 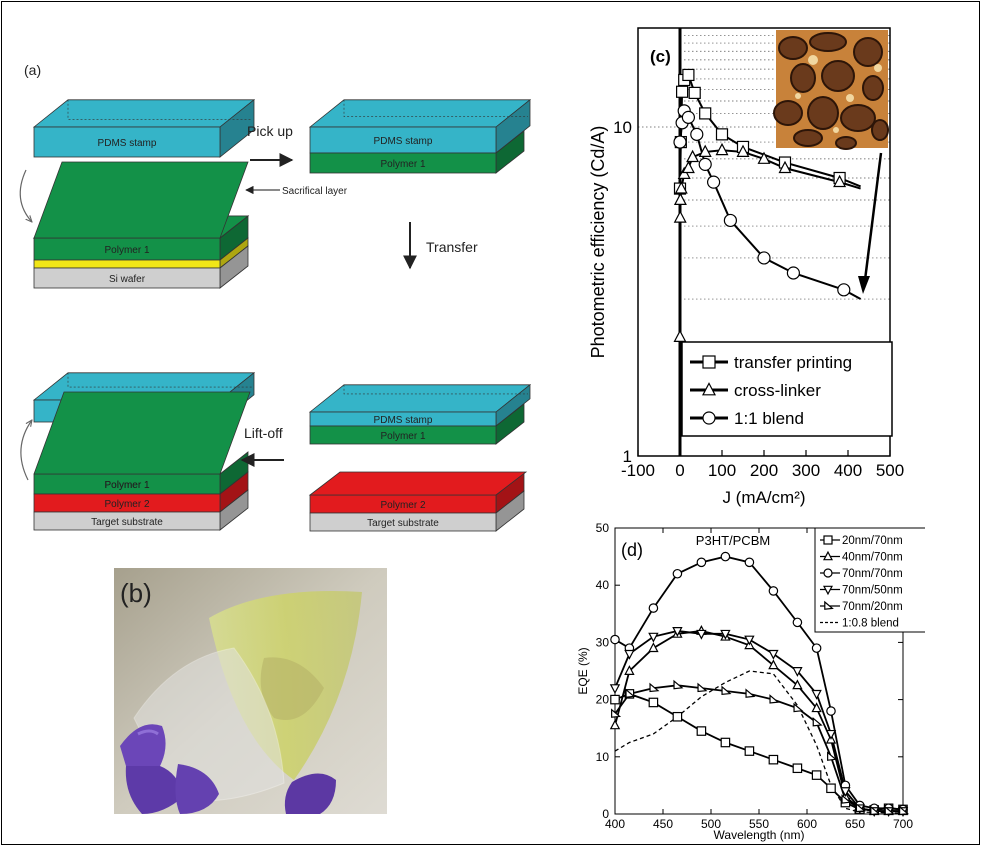 What do you see at coordinates (769, 418) in the screenshot?
I see `c-legend-label-2: 1:1 blend` at bounding box center [769, 418].